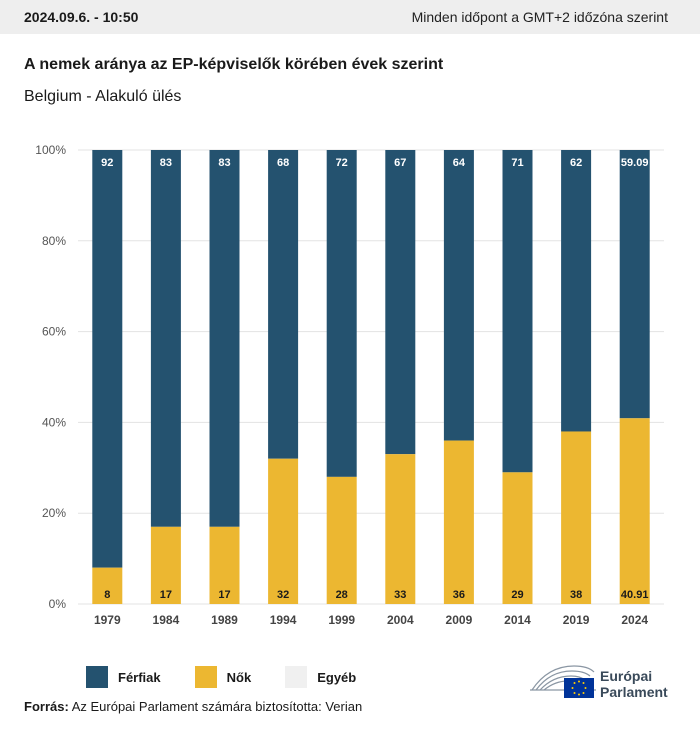 Image resolution: width=700 pixels, height=731 pixels. What do you see at coordinates (283, 163) in the screenshot?
I see `data-label-ferfiak: 68` at bounding box center [283, 163].